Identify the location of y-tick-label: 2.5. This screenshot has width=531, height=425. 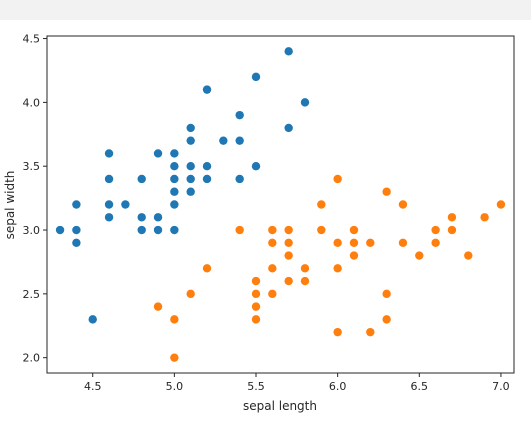
(32, 294).